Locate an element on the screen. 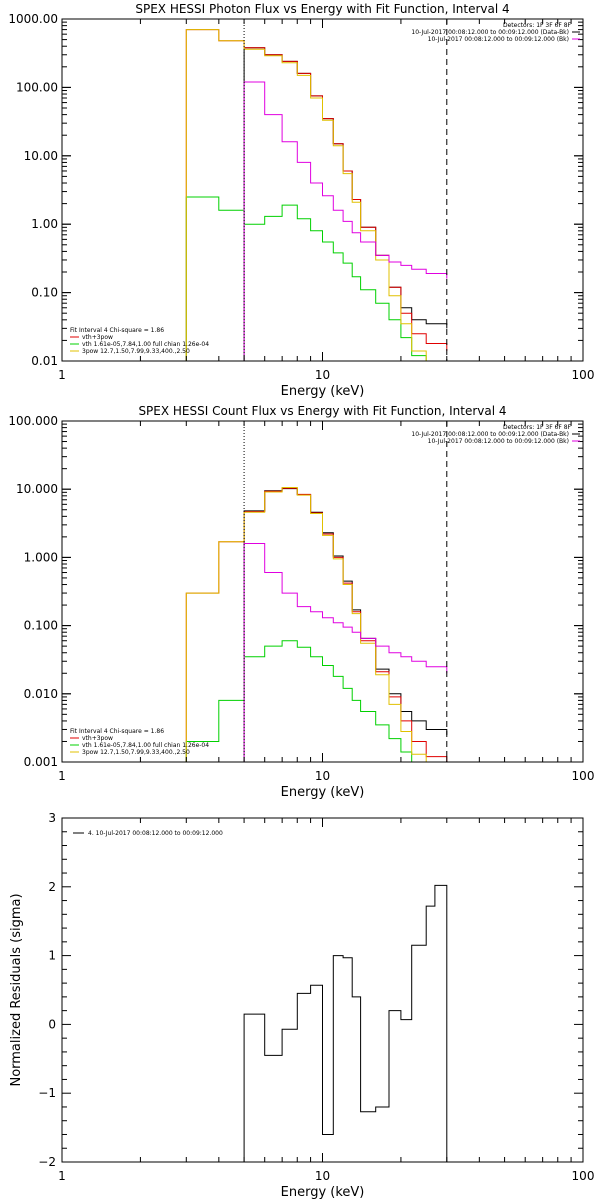 This screenshot has height=1200, width=600. y-tick-label: 1.000 is located at coordinates (41, 557).